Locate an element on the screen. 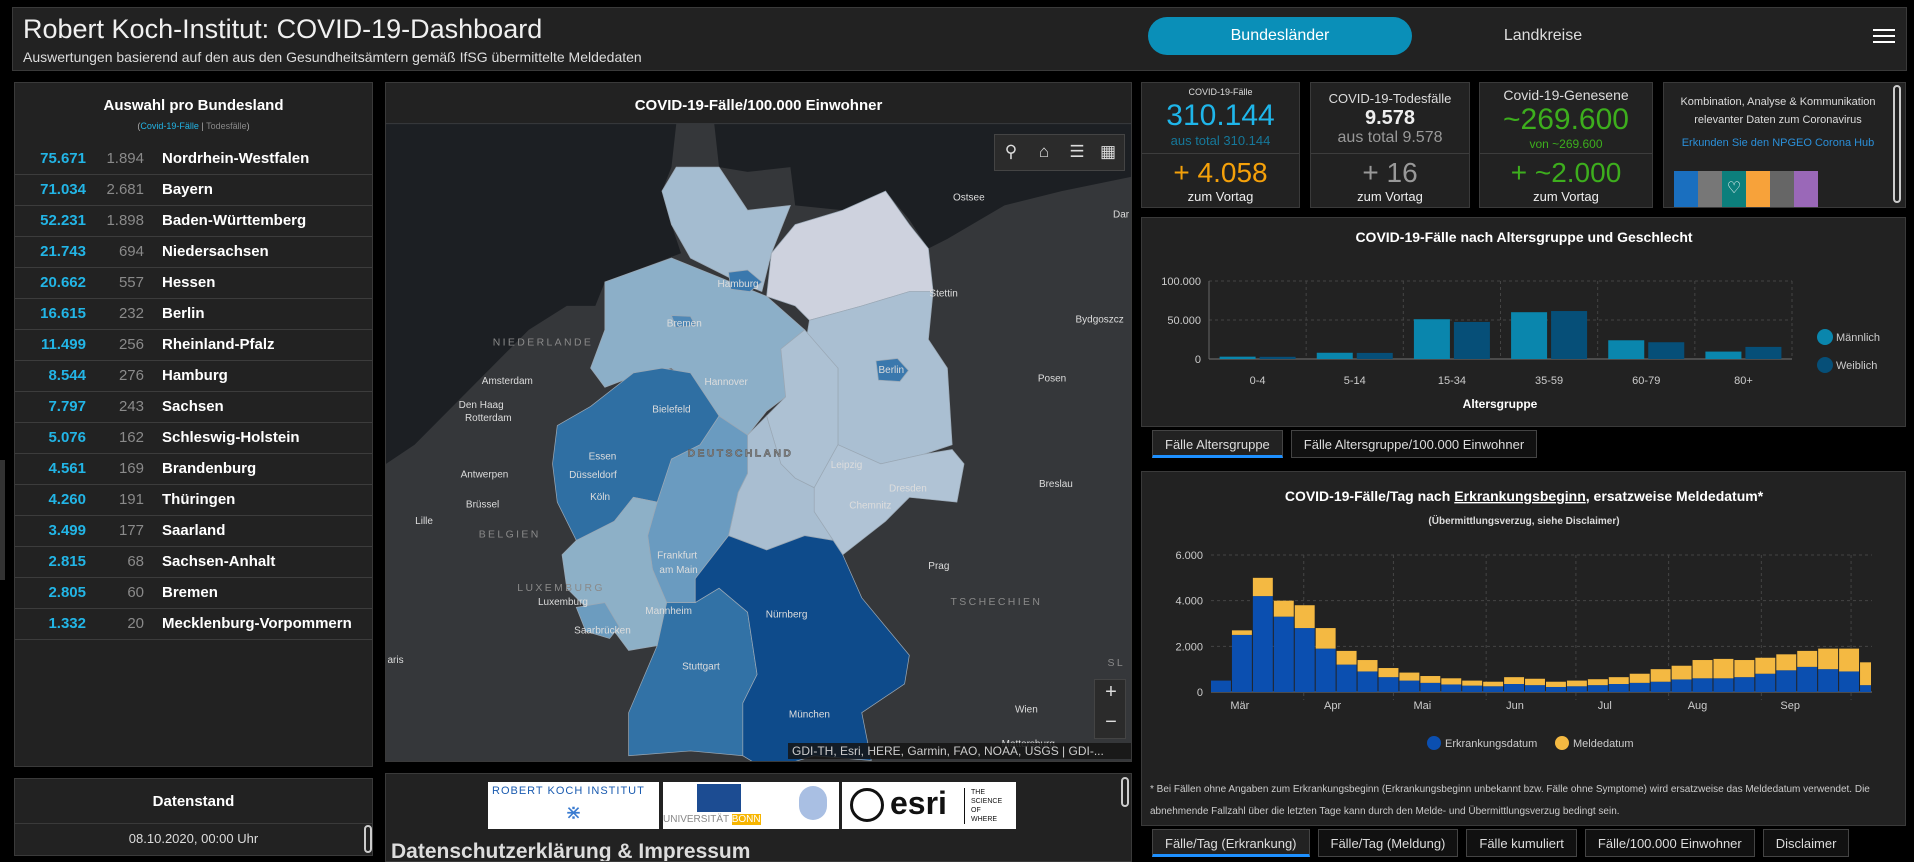 This screenshot has height=862, width=1914. state-row: 4.260 191 Thüringen is located at coordinates (193, 500).